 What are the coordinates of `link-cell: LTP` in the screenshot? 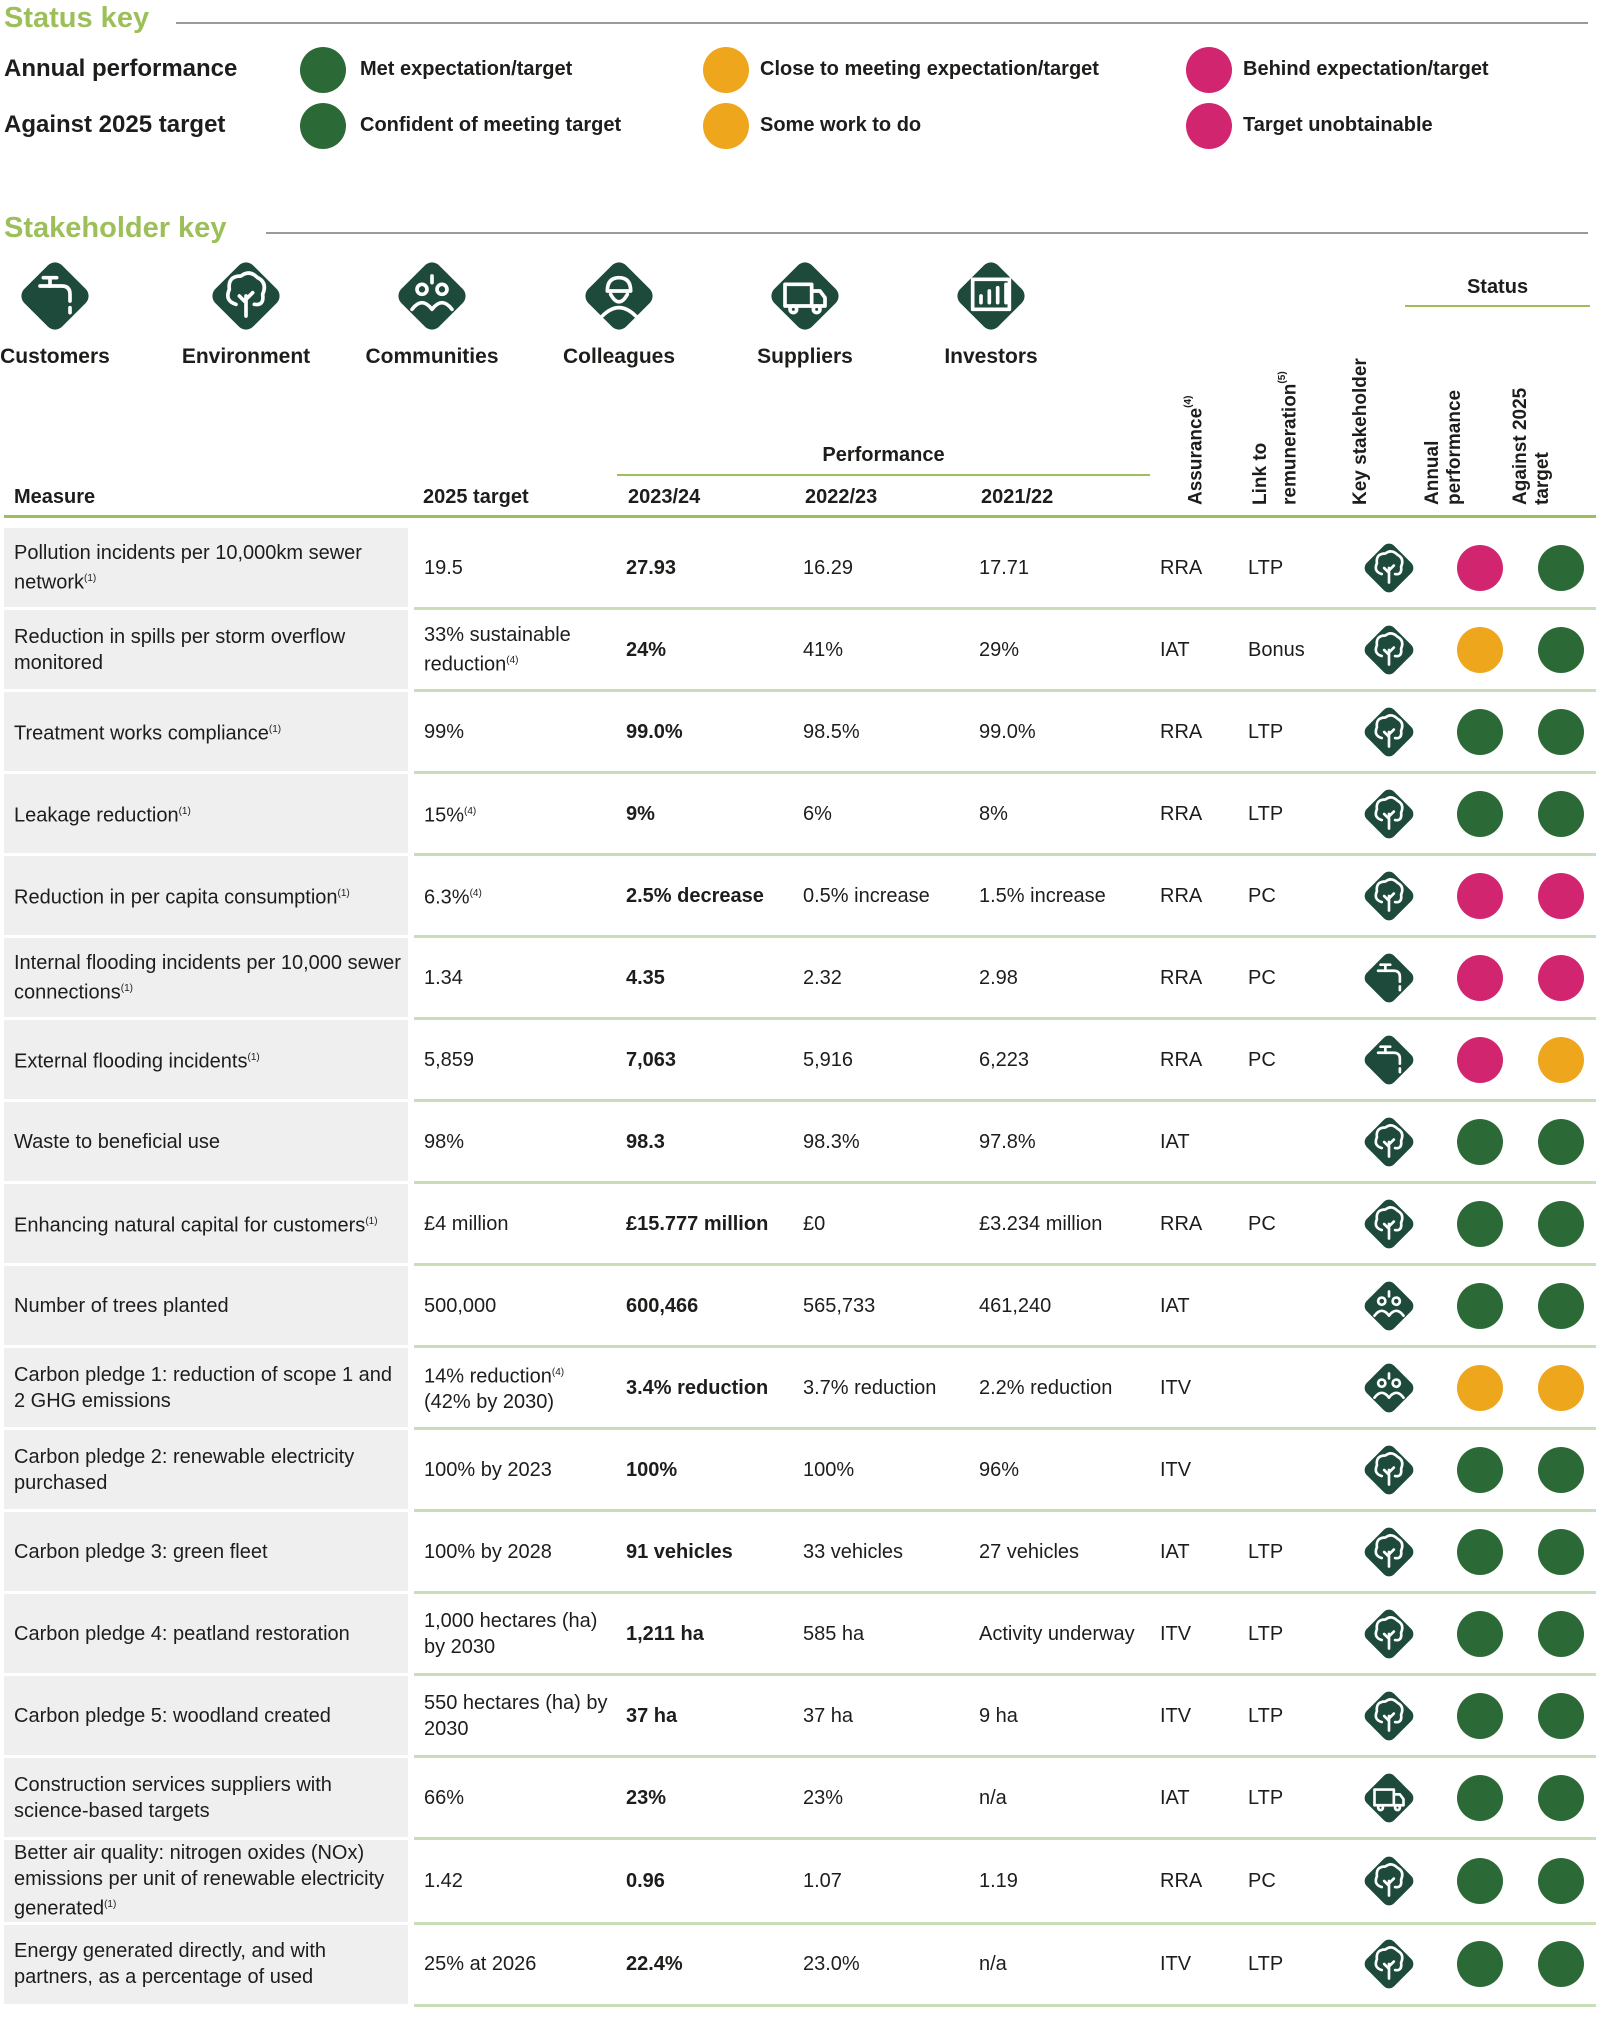 It's located at (1290, 1798).